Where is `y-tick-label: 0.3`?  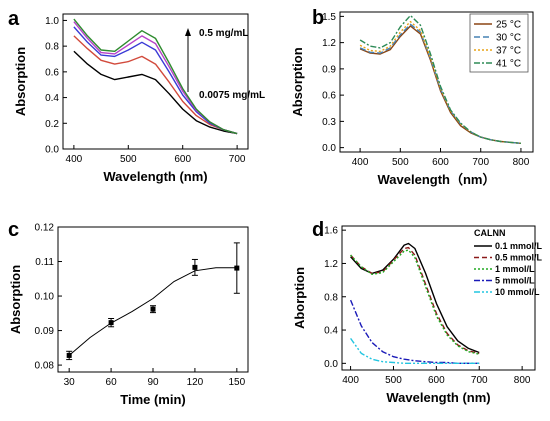 y-tick-label: 0.3 is located at coordinates (329, 122).